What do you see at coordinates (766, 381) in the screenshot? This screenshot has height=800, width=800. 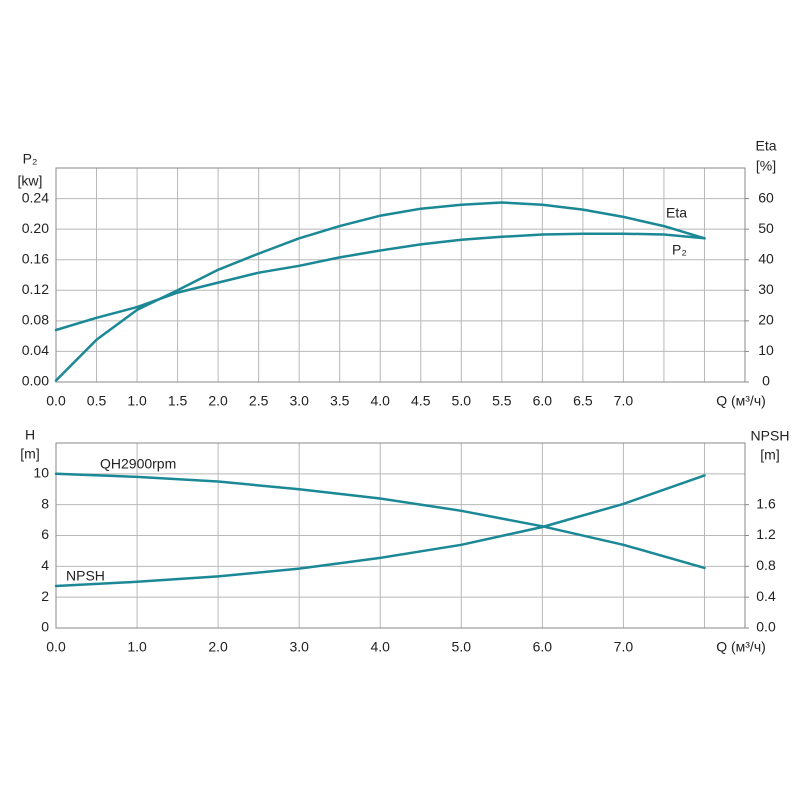 I see `y2-tick-label: 0` at bounding box center [766, 381].